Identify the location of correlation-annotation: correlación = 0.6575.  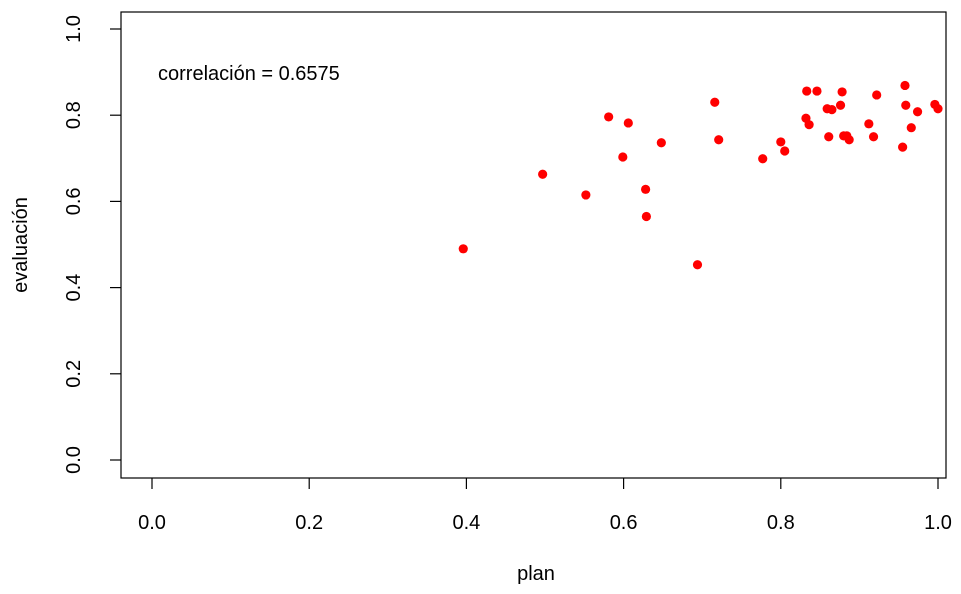
(249, 74).